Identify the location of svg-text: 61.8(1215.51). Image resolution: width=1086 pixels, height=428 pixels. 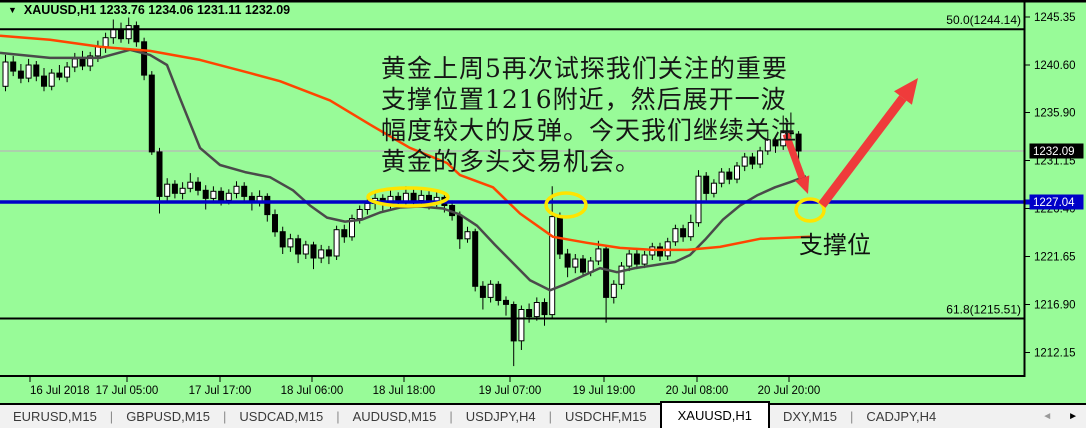
(983, 310).